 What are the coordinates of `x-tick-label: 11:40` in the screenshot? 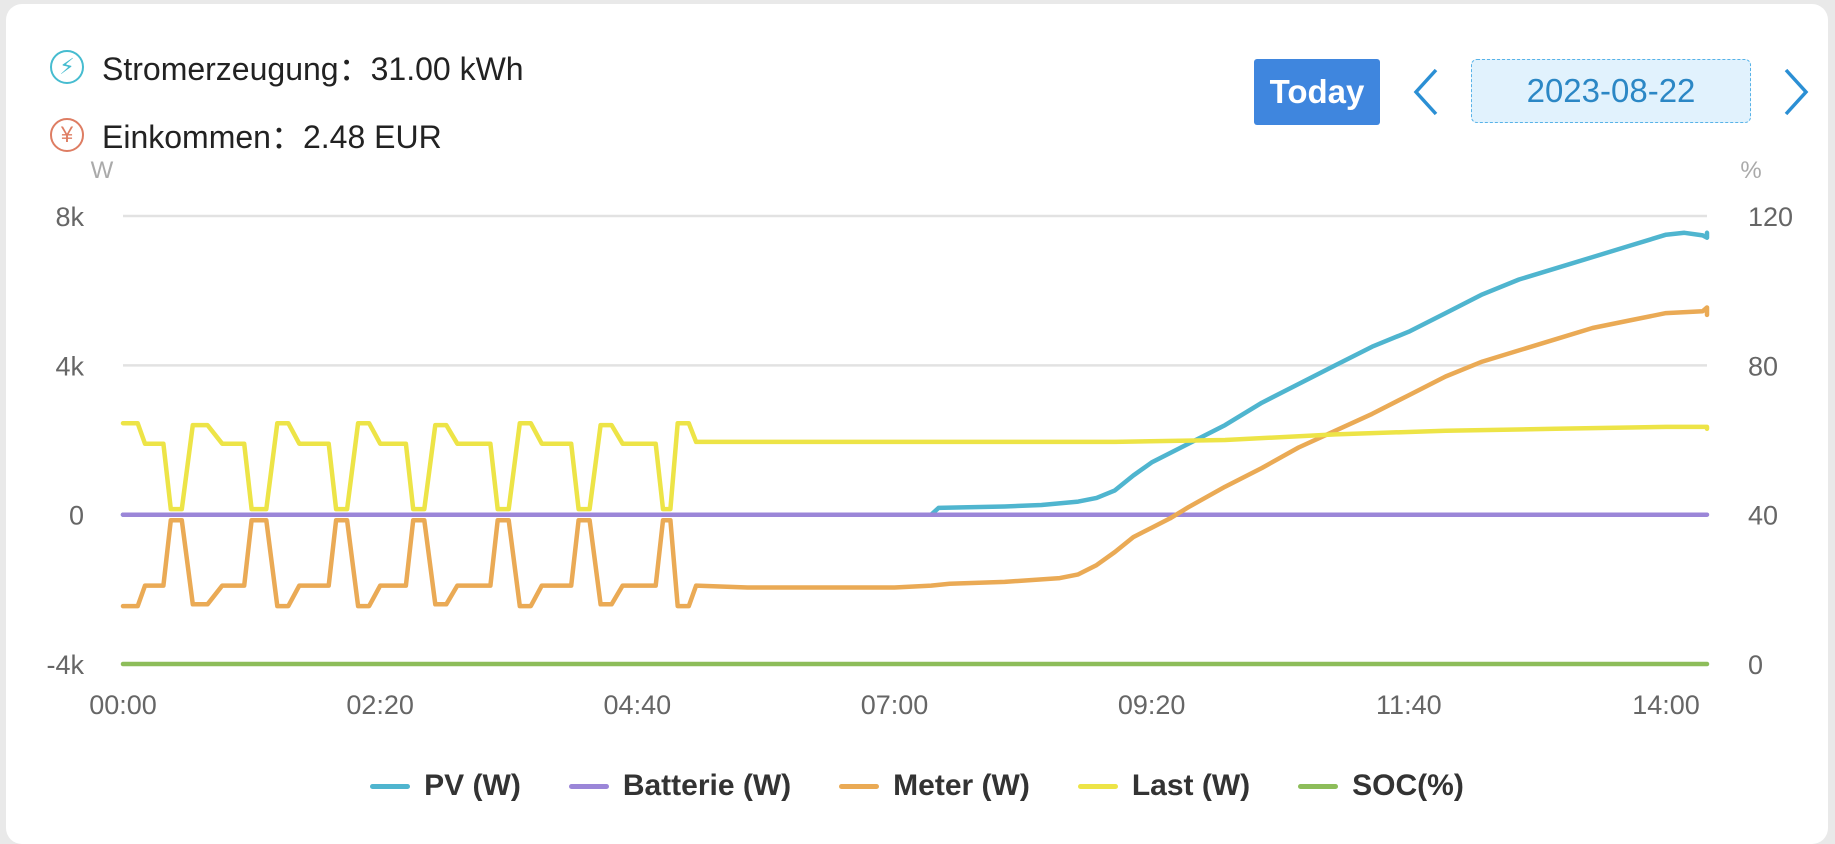 It's located at (1409, 705).